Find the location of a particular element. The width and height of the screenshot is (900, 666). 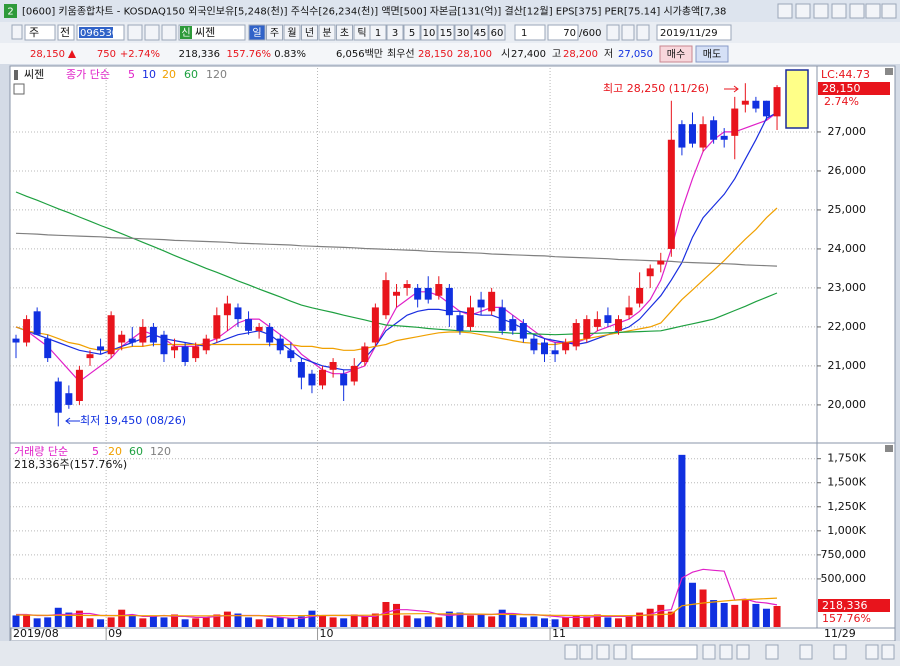

buy-button is located at coordinates (676, 54).